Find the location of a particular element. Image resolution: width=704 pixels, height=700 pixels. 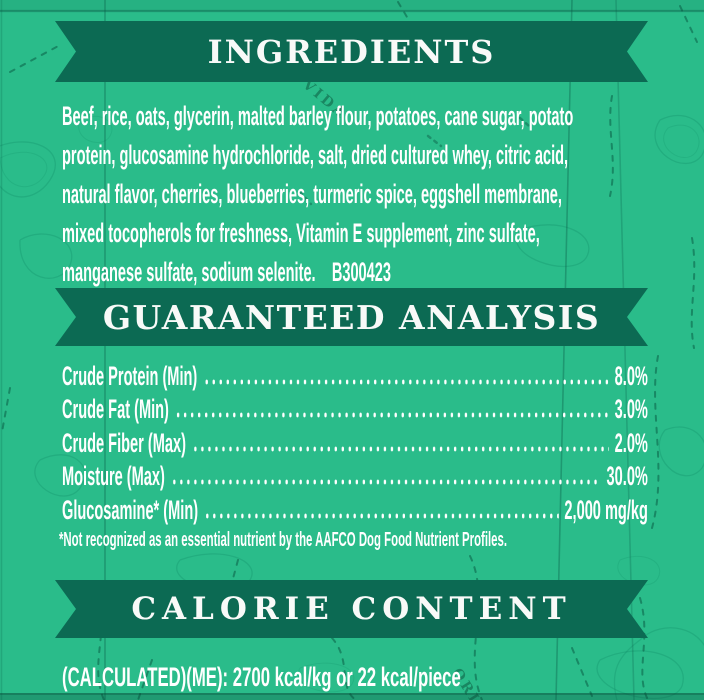

analysis-row-moisture: Moisture (Max) 30.0% is located at coordinates (355, 476).